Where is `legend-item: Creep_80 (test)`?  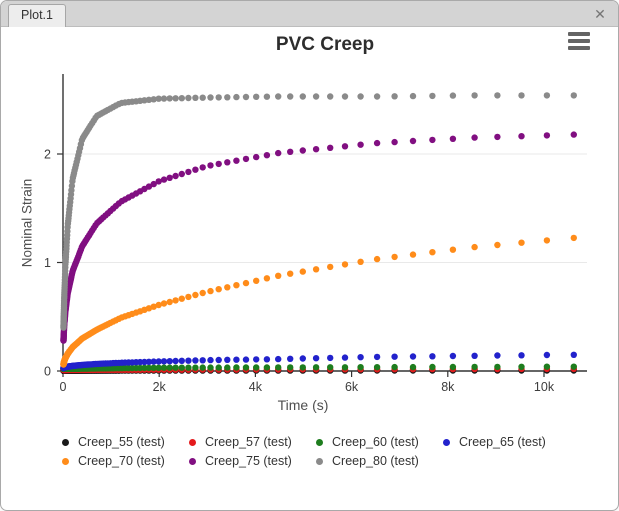
legend-item: Creep_80 (test) is located at coordinates (375, 461).